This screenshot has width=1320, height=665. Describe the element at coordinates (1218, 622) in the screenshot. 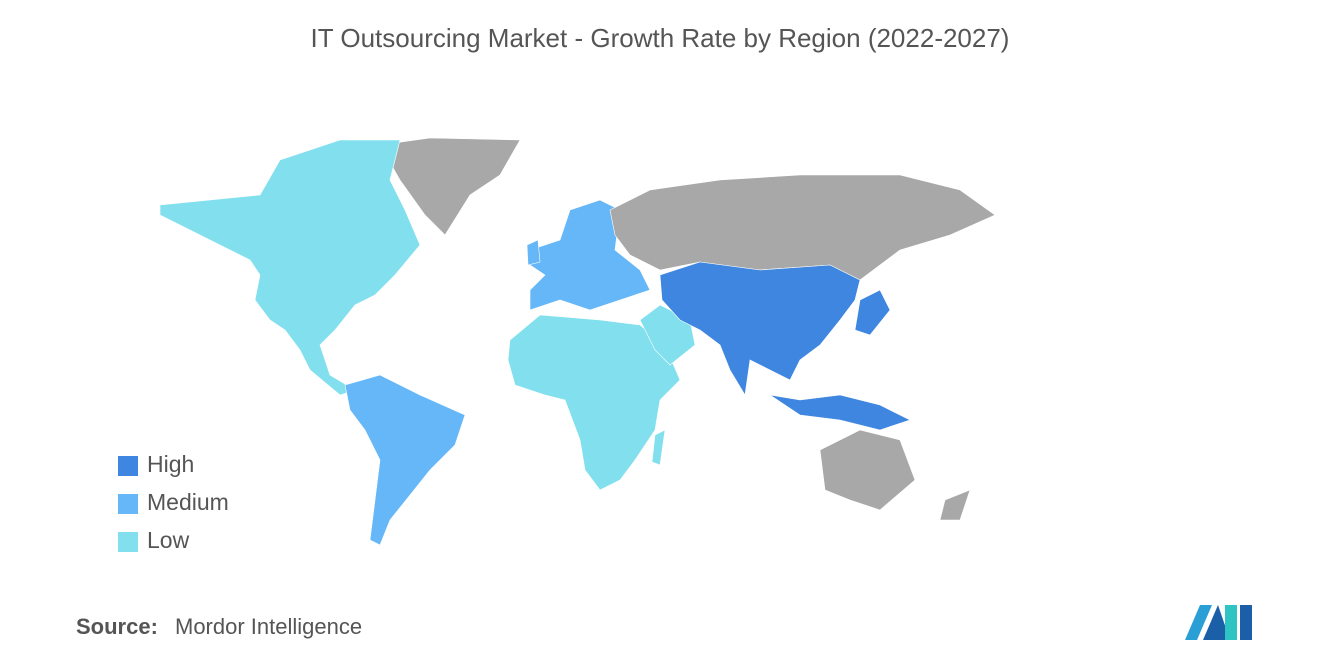

I see `logo` at that location.